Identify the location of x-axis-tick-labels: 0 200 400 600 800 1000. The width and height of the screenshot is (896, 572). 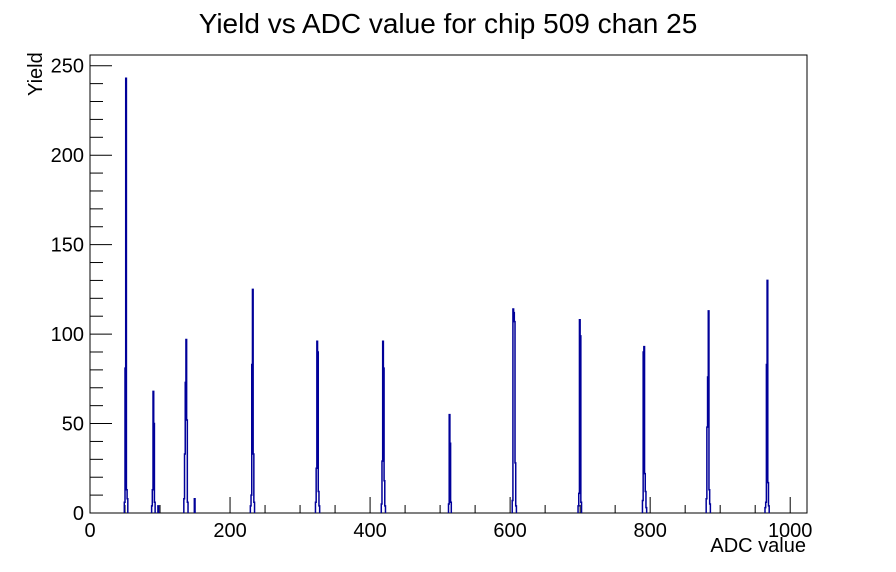
(448, 531).